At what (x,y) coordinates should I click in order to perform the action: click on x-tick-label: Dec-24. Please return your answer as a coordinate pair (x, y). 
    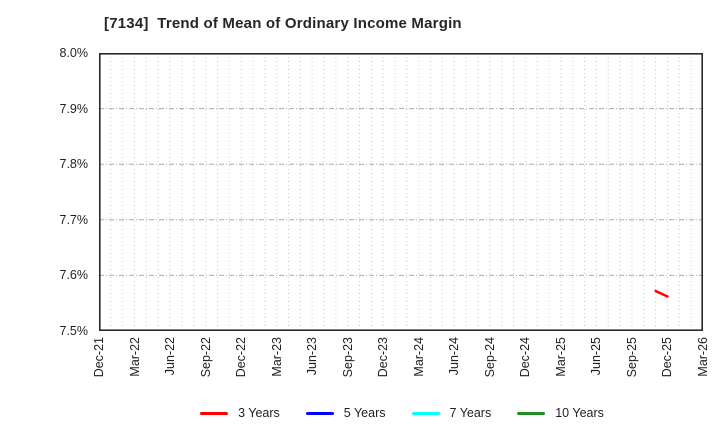
    Looking at the image, I should click on (525, 357).